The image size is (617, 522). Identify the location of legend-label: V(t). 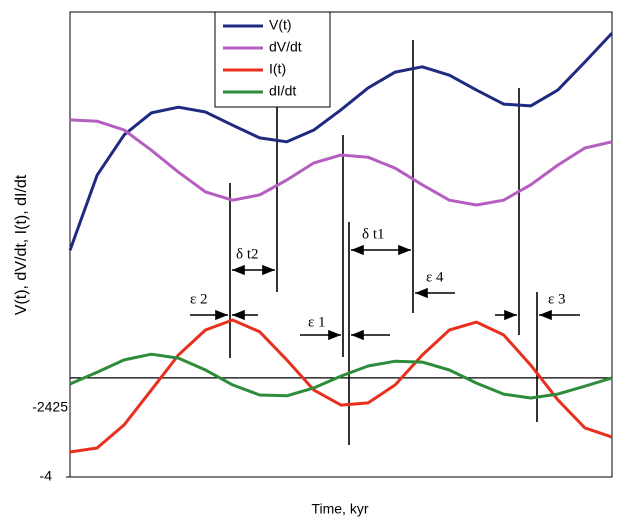
(280, 25).